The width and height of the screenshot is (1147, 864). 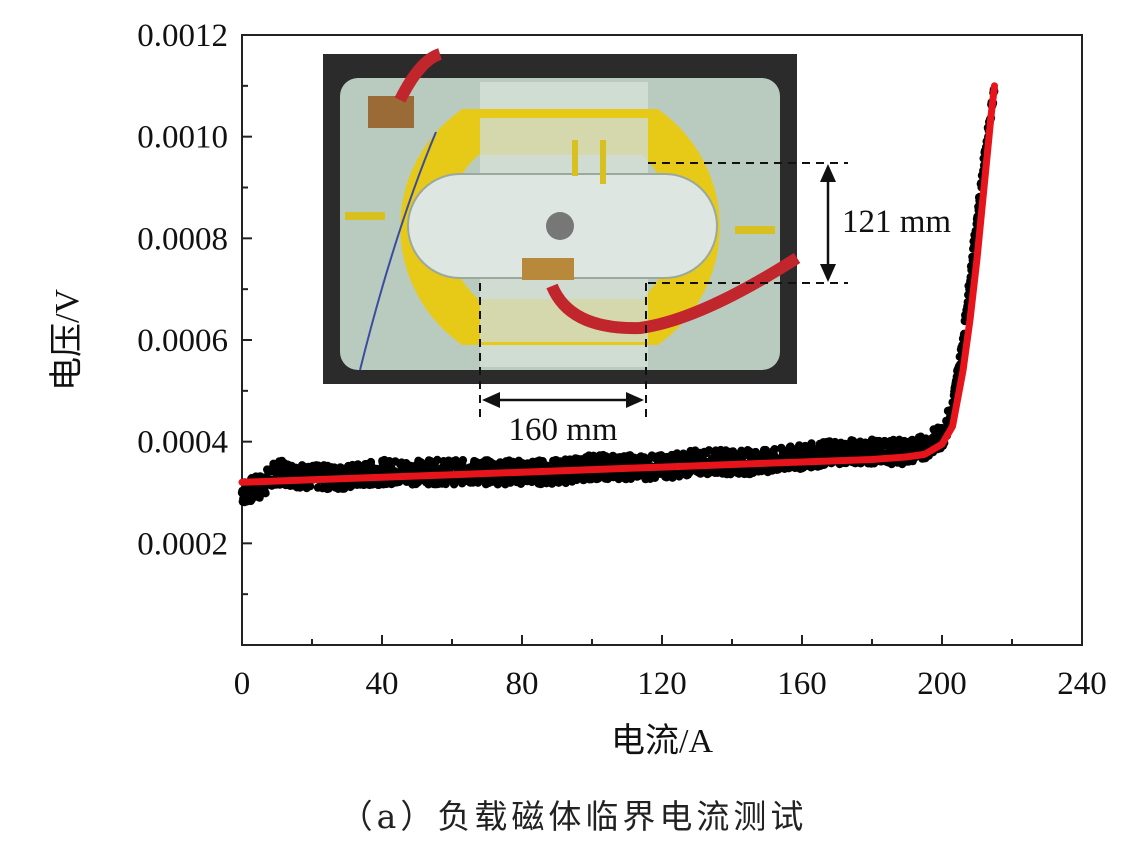 What do you see at coordinates (242, 684) in the screenshot?
I see `x-tick-label: 0` at bounding box center [242, 684].